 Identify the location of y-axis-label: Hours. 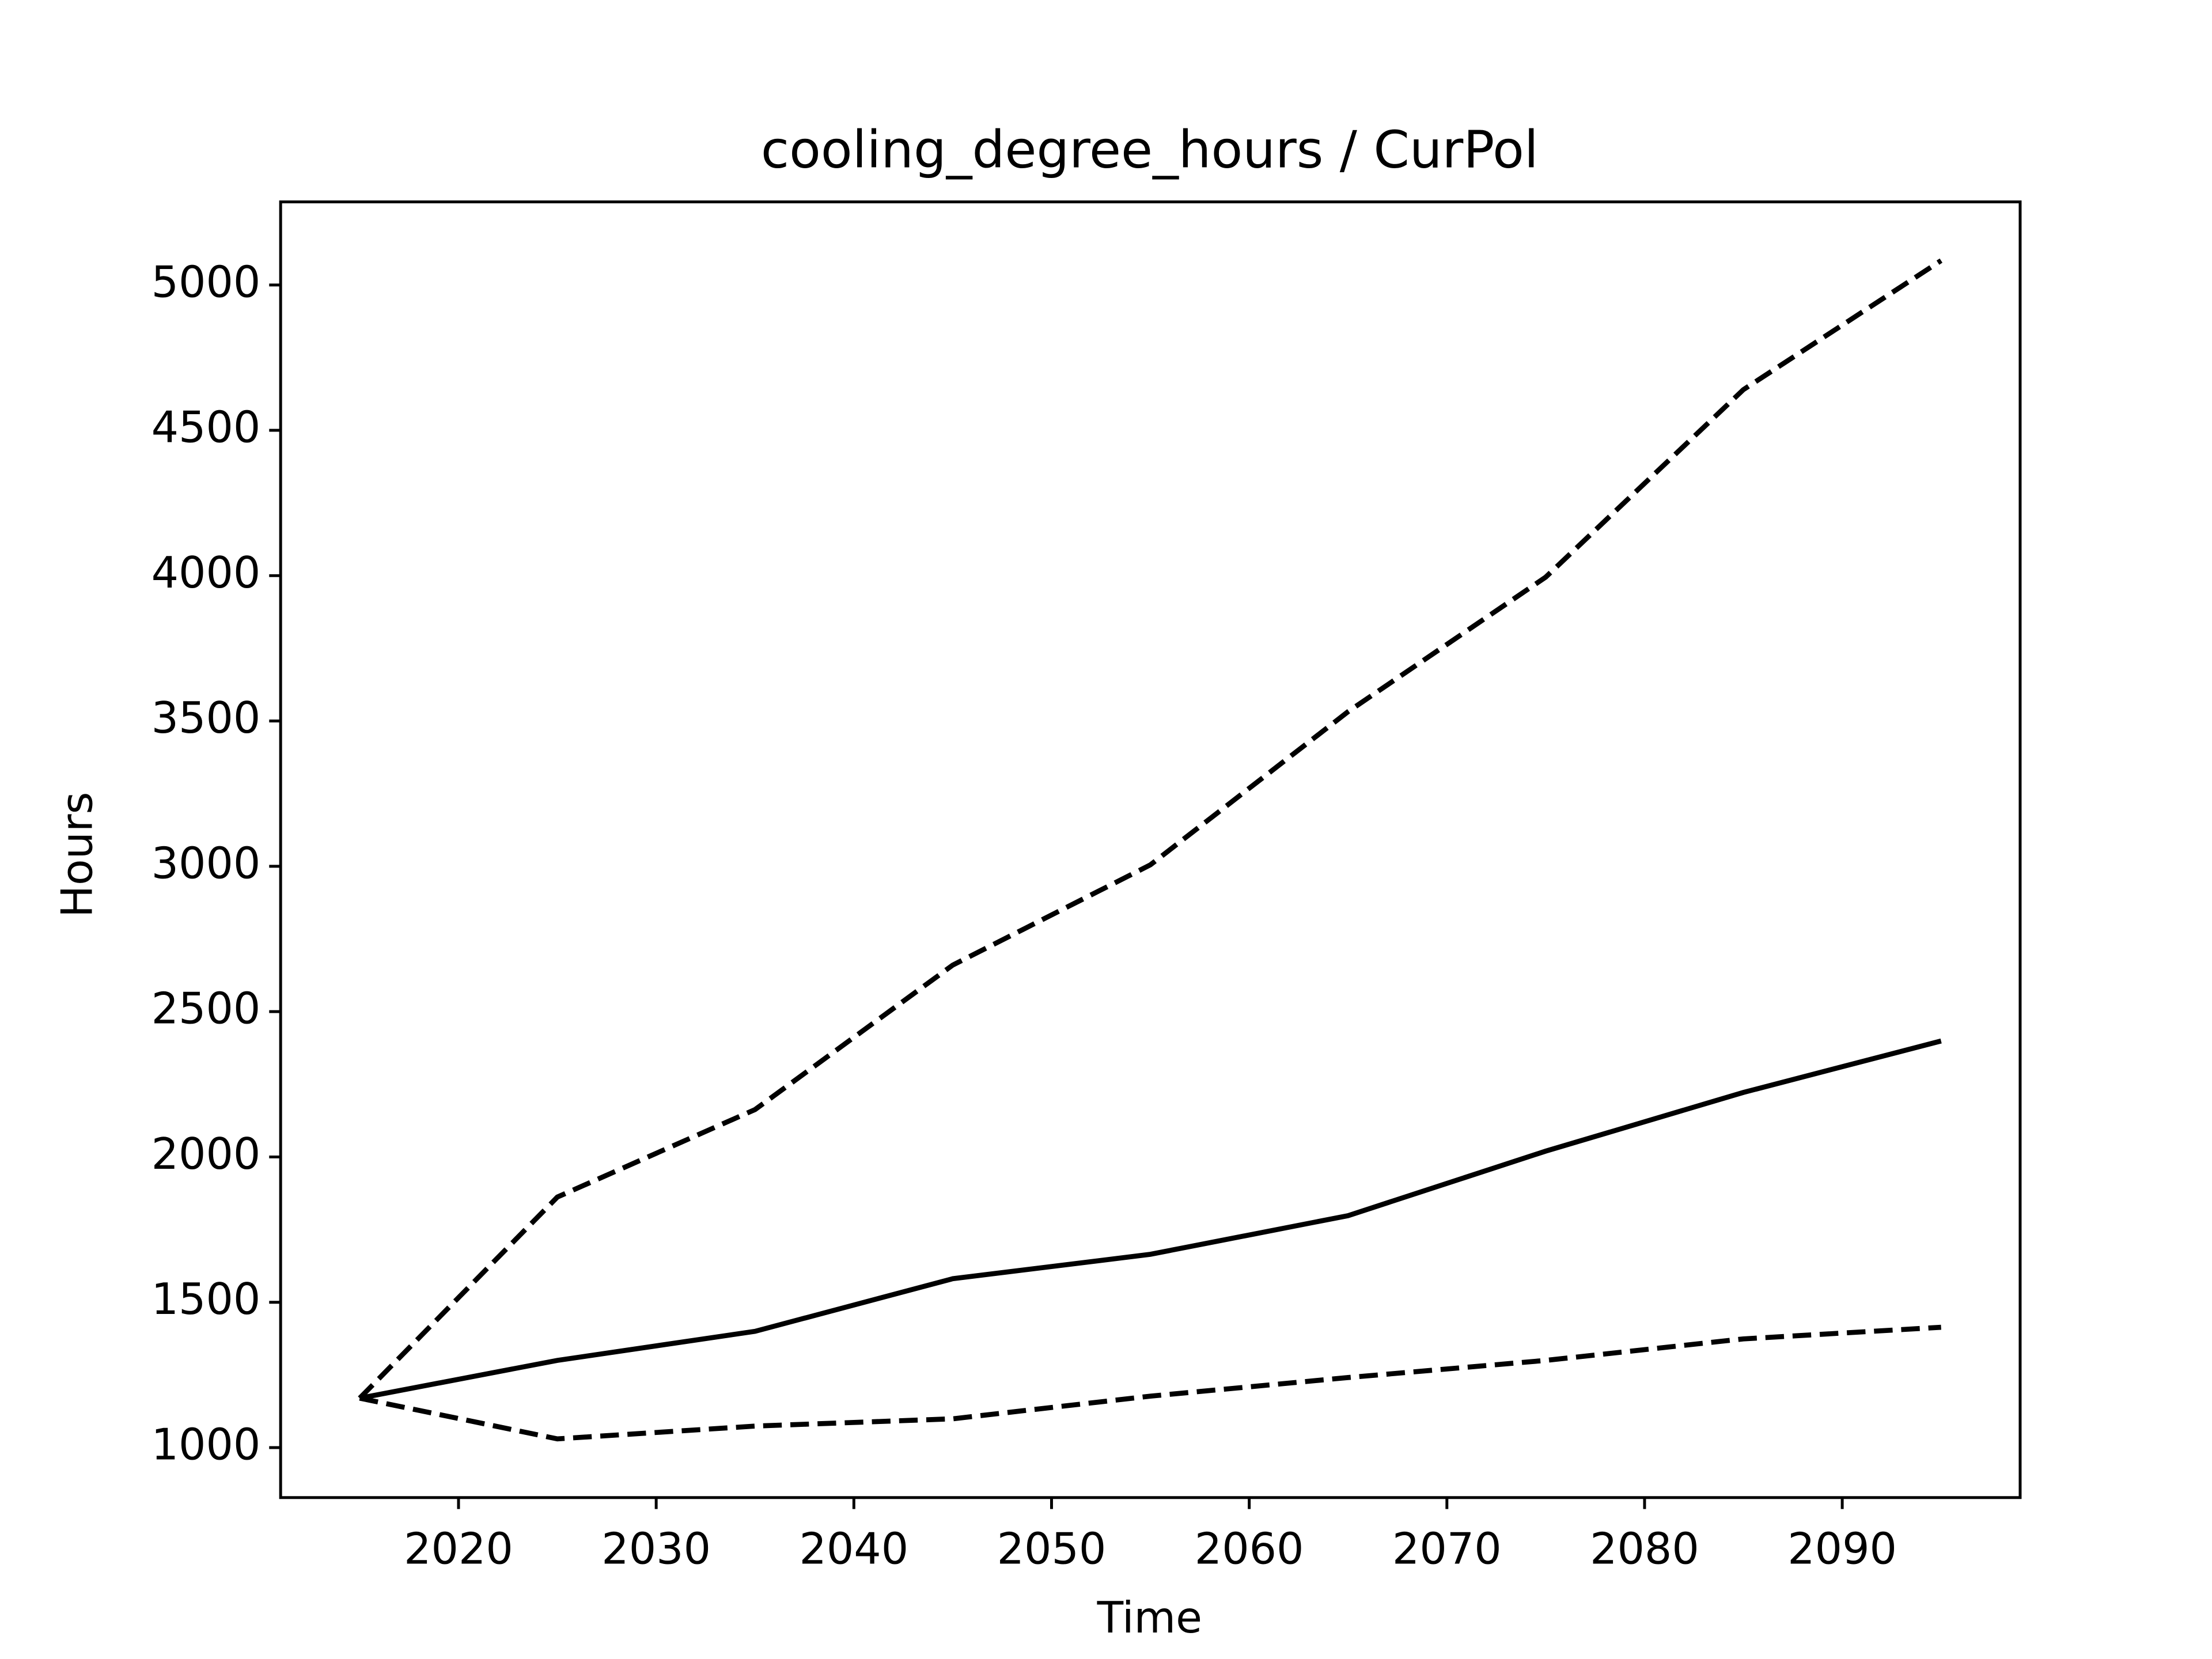
(77, 855).